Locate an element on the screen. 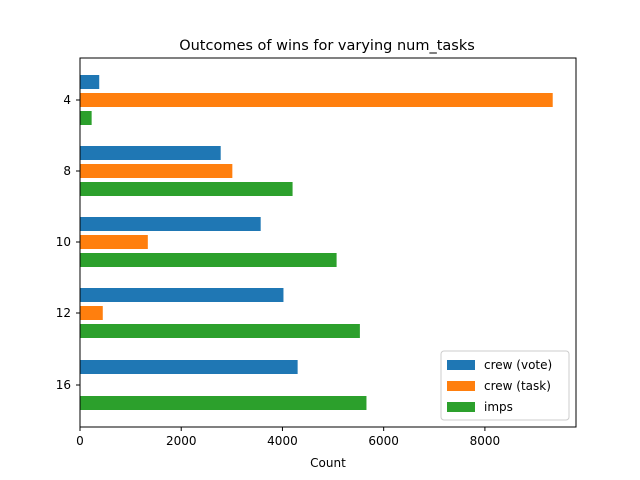 Image resolution: width=640 pixels, height=480 pixels. legend-label-0: crew (vote) is located at coordinates (518, 365).